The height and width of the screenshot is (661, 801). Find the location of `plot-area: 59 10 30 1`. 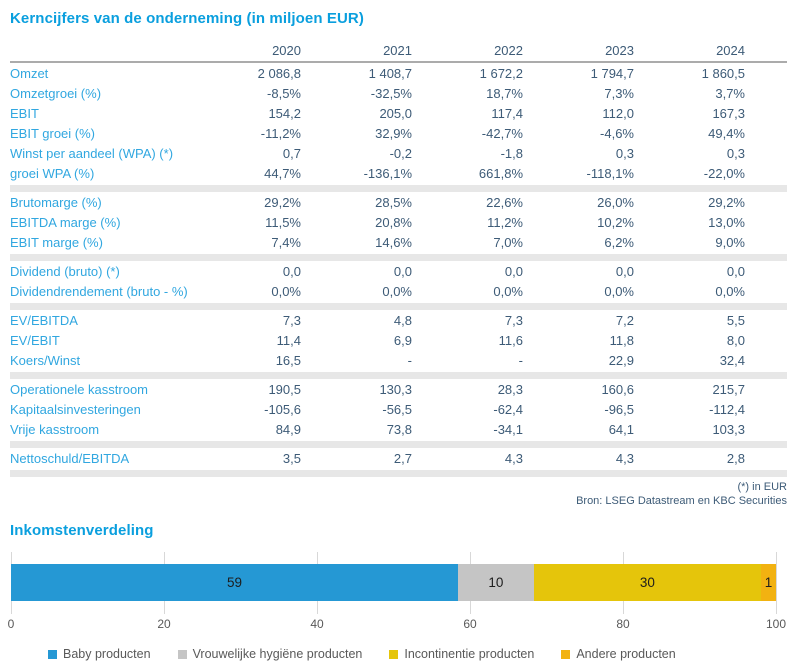

plot-area: 59 10 30 1 is located at coordinates (394, 583).